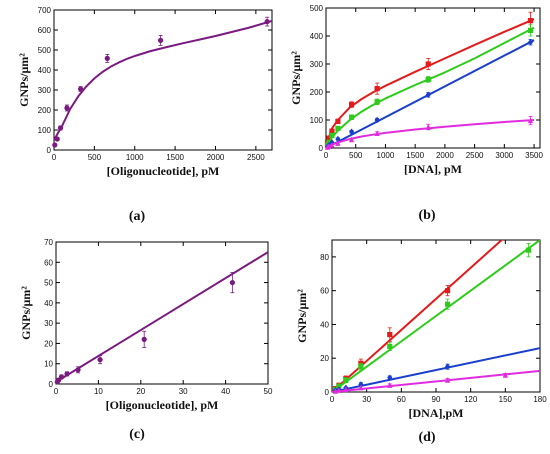  I want to click on x-tick-label: 3500, so click(534, 155).